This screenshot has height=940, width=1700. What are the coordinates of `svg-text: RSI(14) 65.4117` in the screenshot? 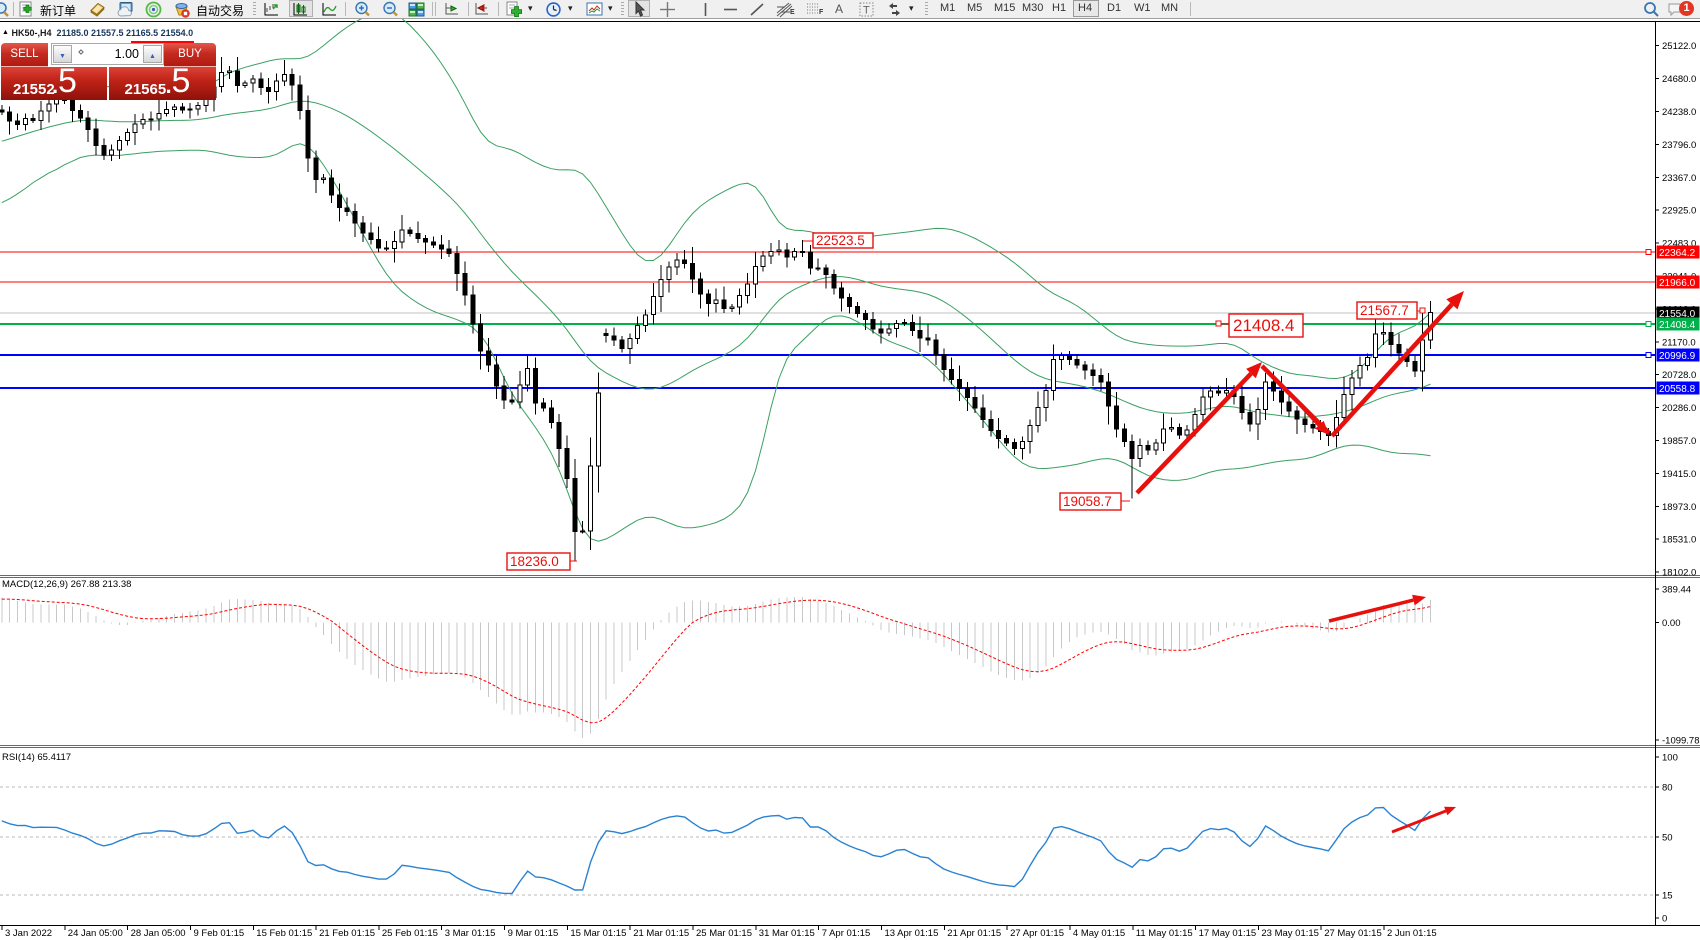 It's located at (36, 757).